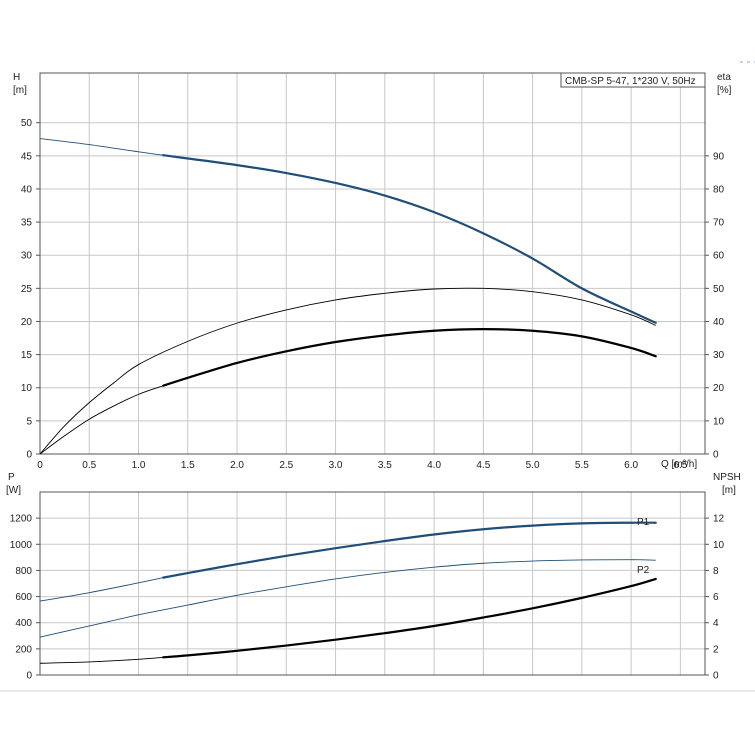  What do you see at coordinates (643, 522) in the screenshot?
I see `series-label-p1: P1` at bounding box center [643, 522].